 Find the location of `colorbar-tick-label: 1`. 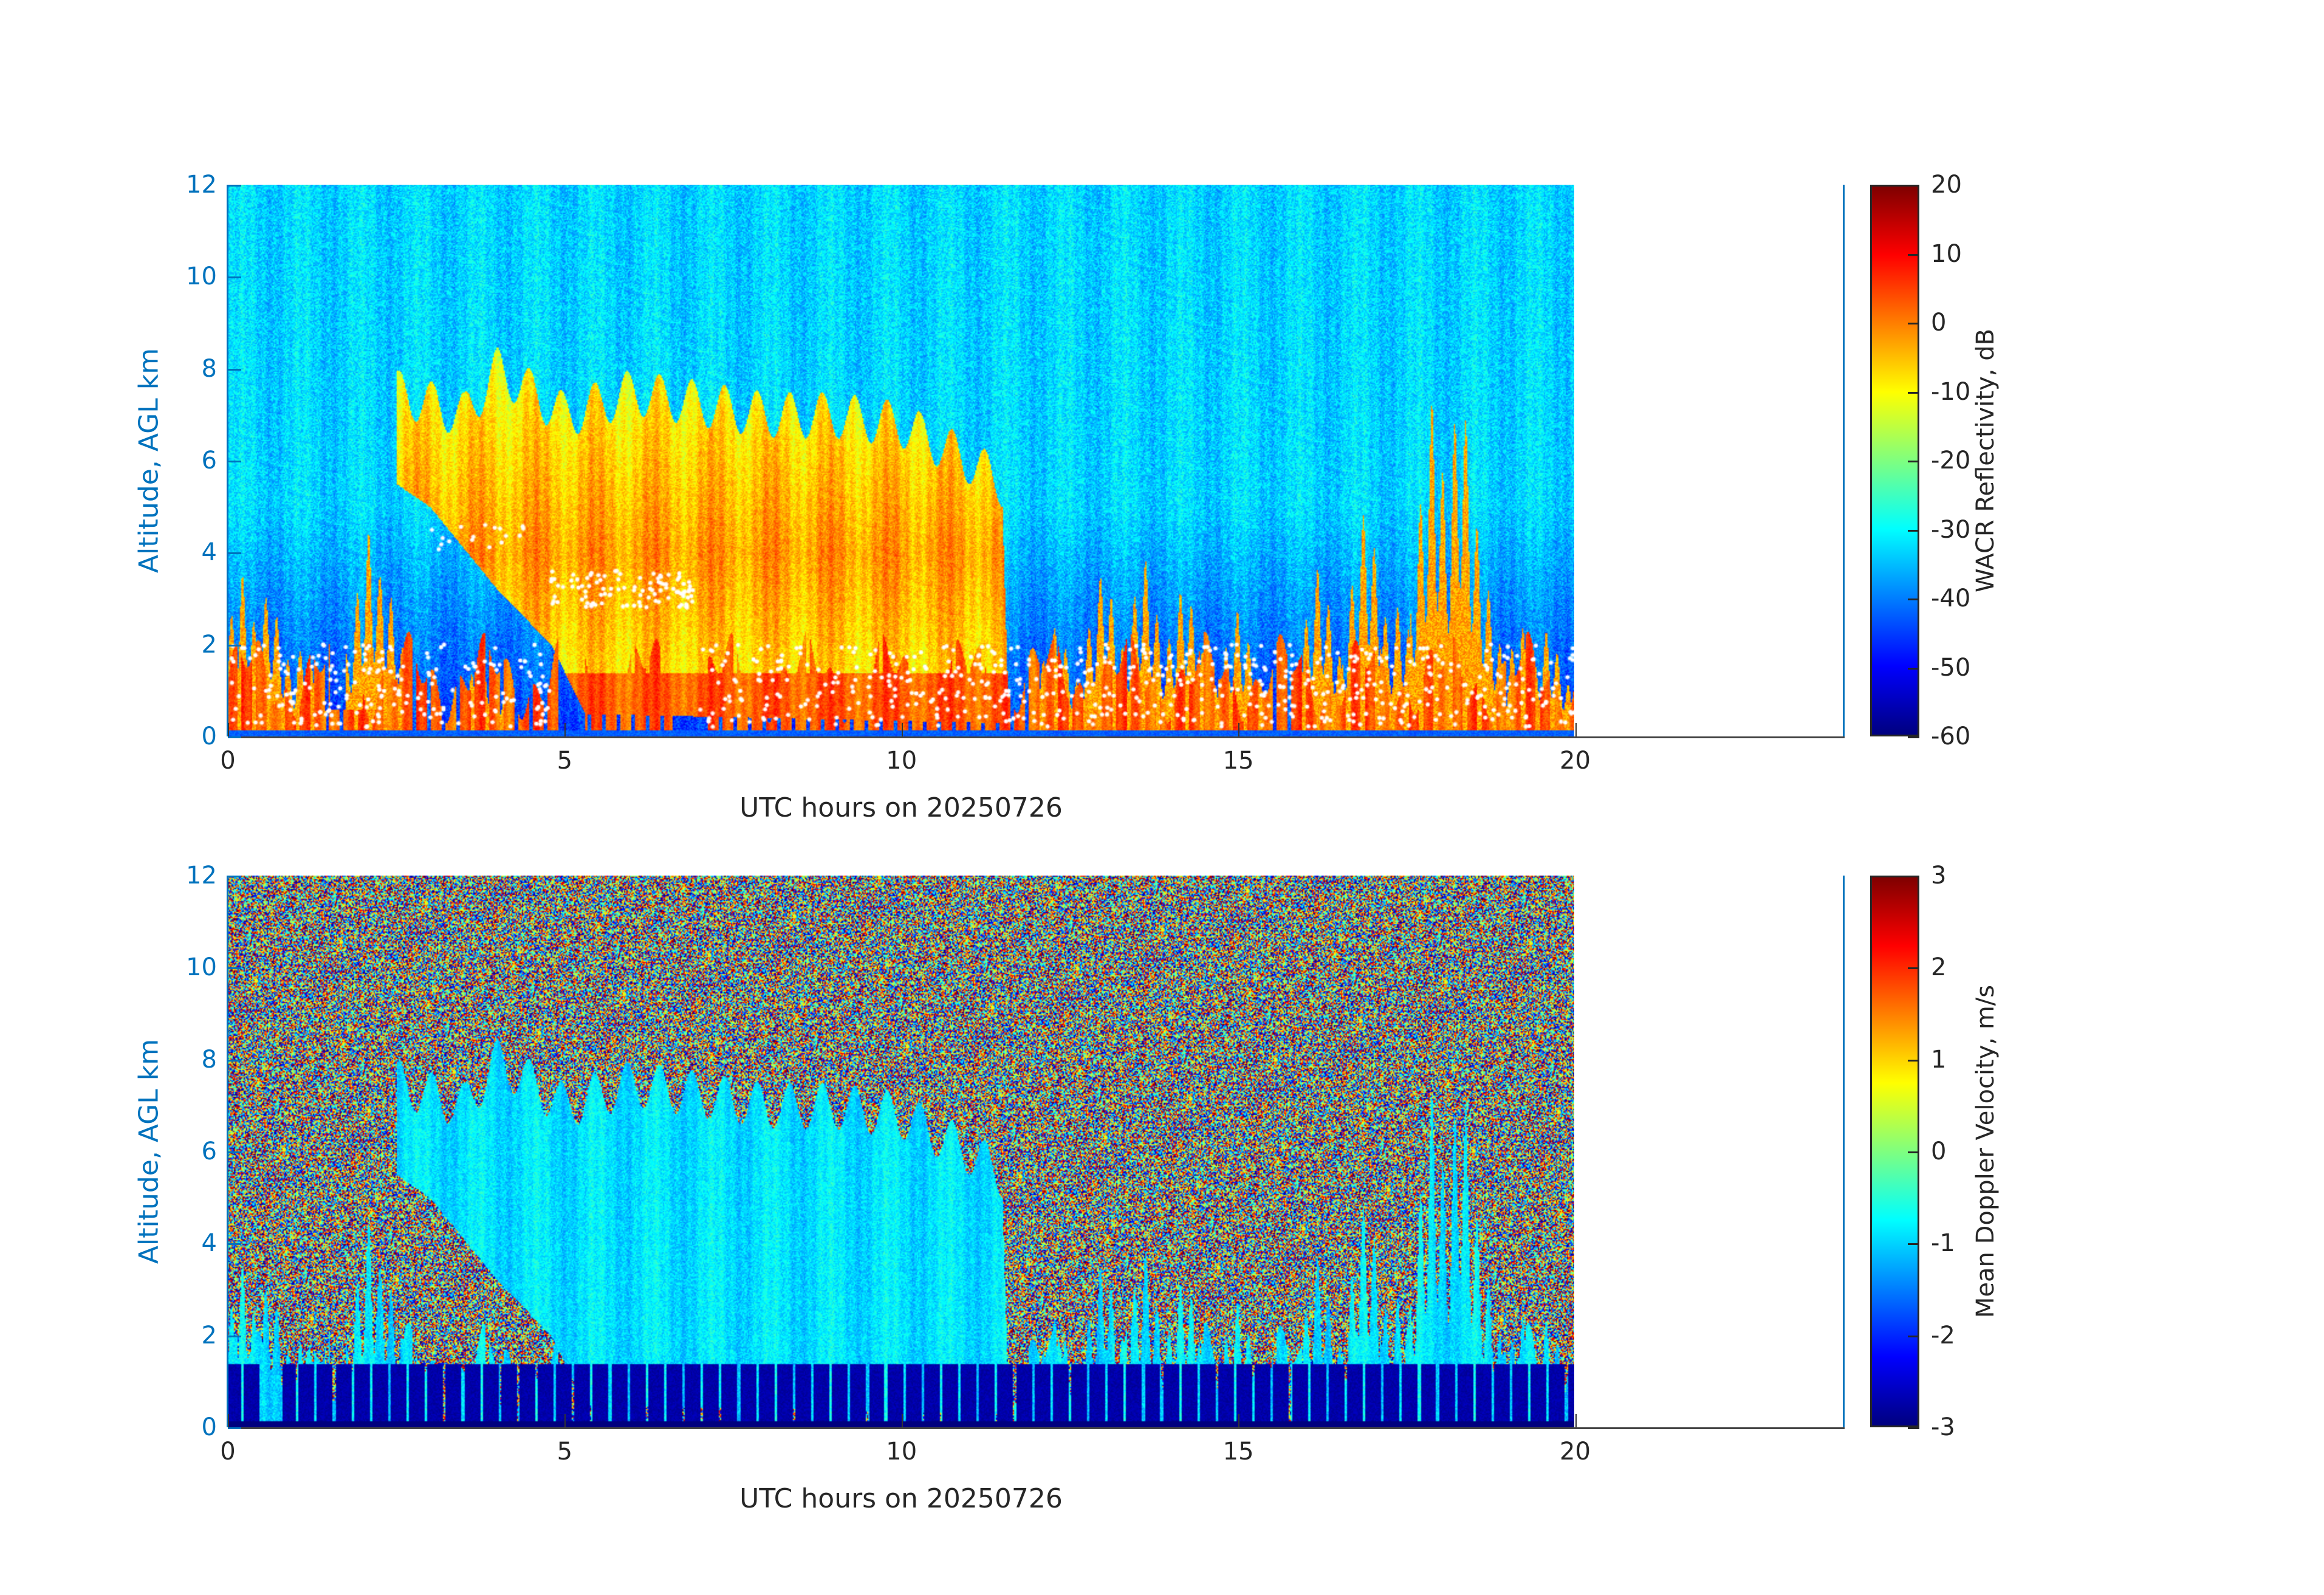

colorbar-tick-label: 1 is located at coordinates (1939, 1059).